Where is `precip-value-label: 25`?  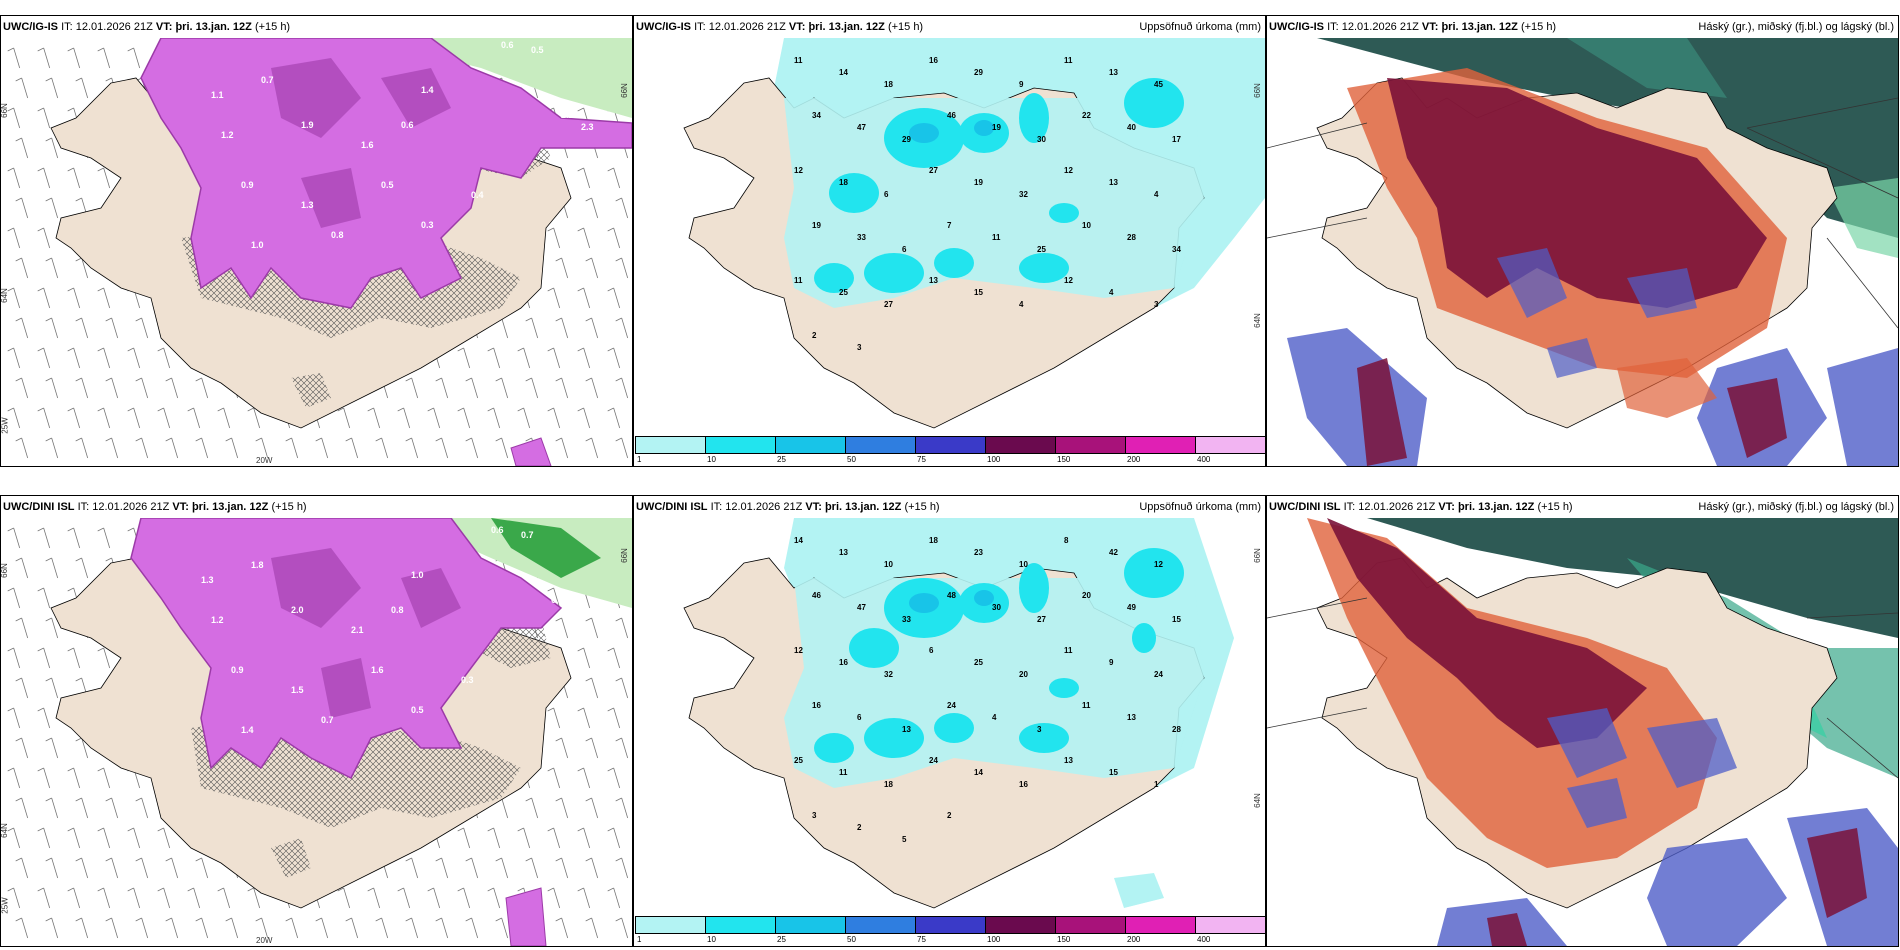
precip-value-label: 25 is located at coordinates (978, 662).